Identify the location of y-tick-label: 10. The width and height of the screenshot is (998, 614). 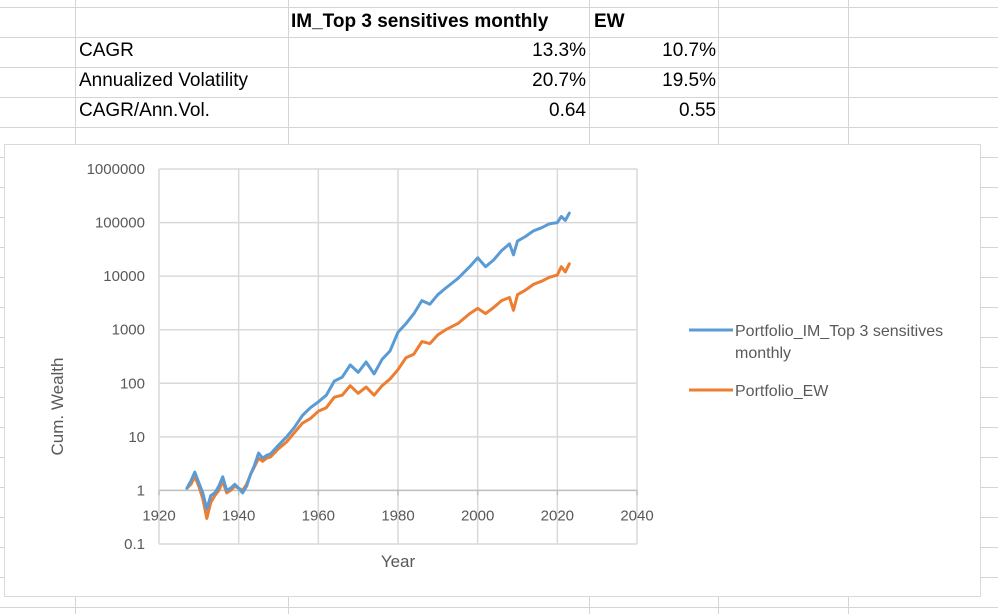
(136, 437).